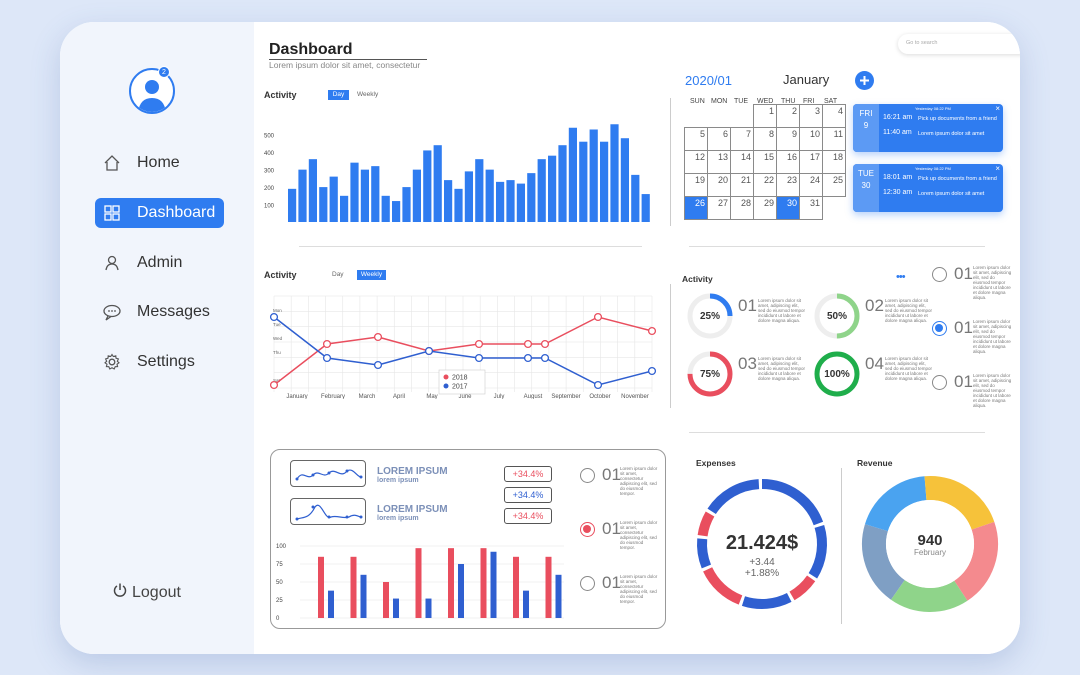 The image size is (1080, 675). Describe the element at coordinates (719, 139) in the screenshot. I see `calendar-day: 6` at that location.